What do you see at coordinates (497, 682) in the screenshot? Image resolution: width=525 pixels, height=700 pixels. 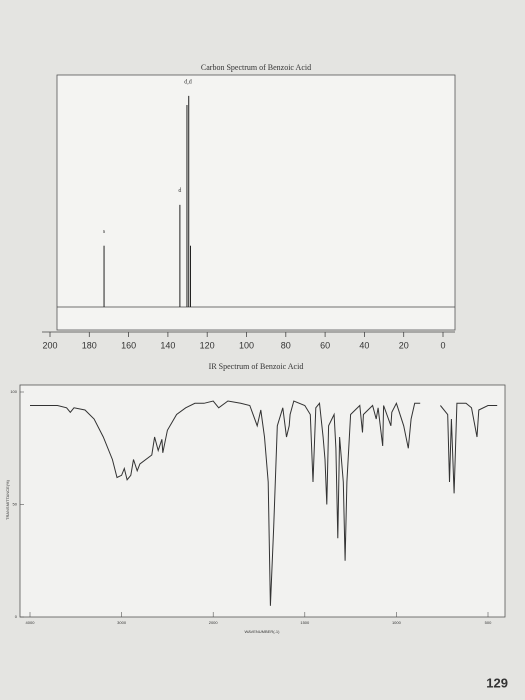 I see `page-number: 129` at bounding box center [497, 682].